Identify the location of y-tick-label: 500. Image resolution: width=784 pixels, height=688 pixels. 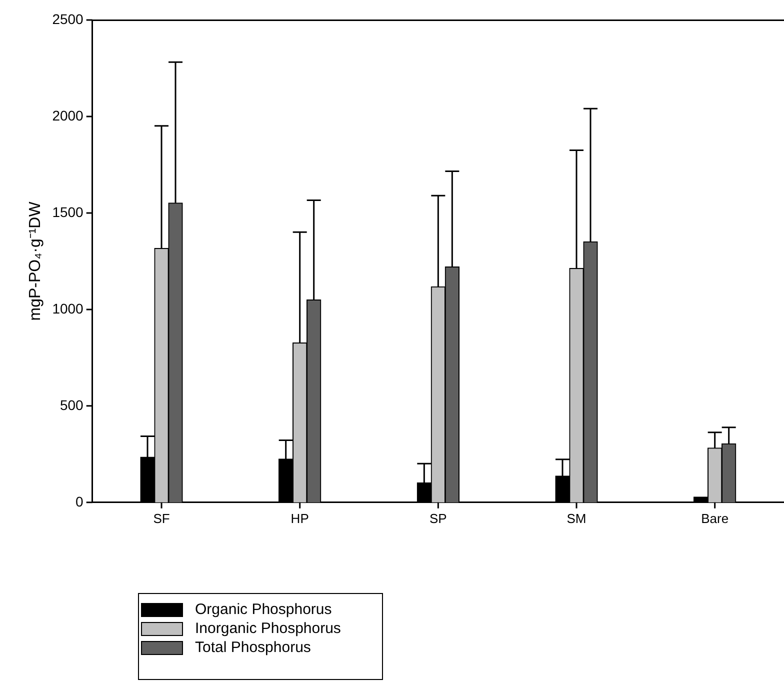
(72, 404).